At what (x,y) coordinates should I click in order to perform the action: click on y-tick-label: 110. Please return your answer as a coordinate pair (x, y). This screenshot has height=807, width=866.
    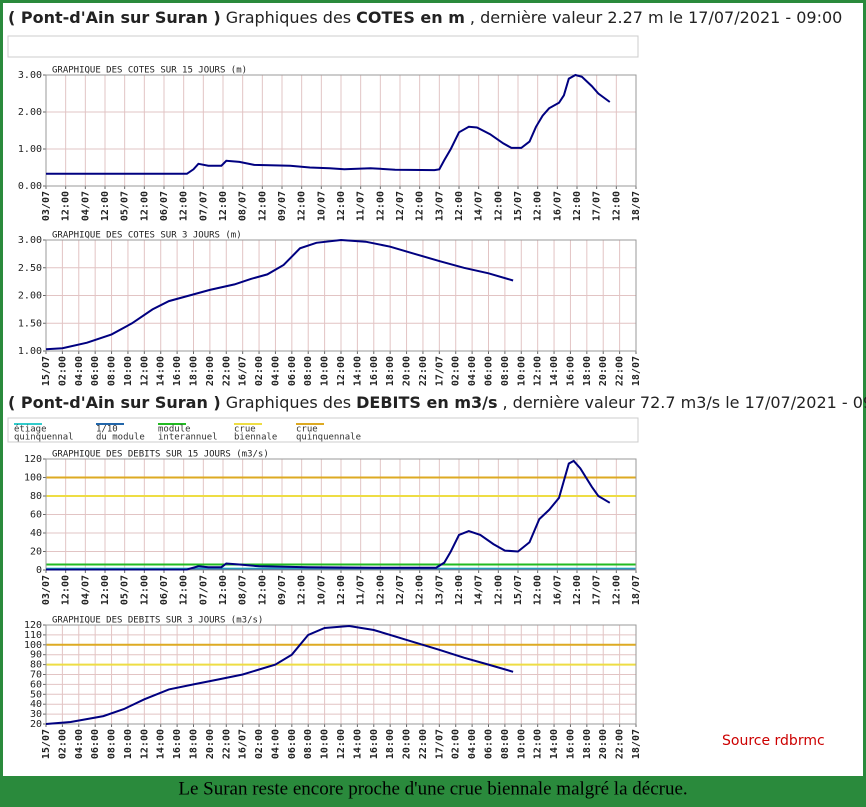
    Looking at the image, I should click on (33, 635).